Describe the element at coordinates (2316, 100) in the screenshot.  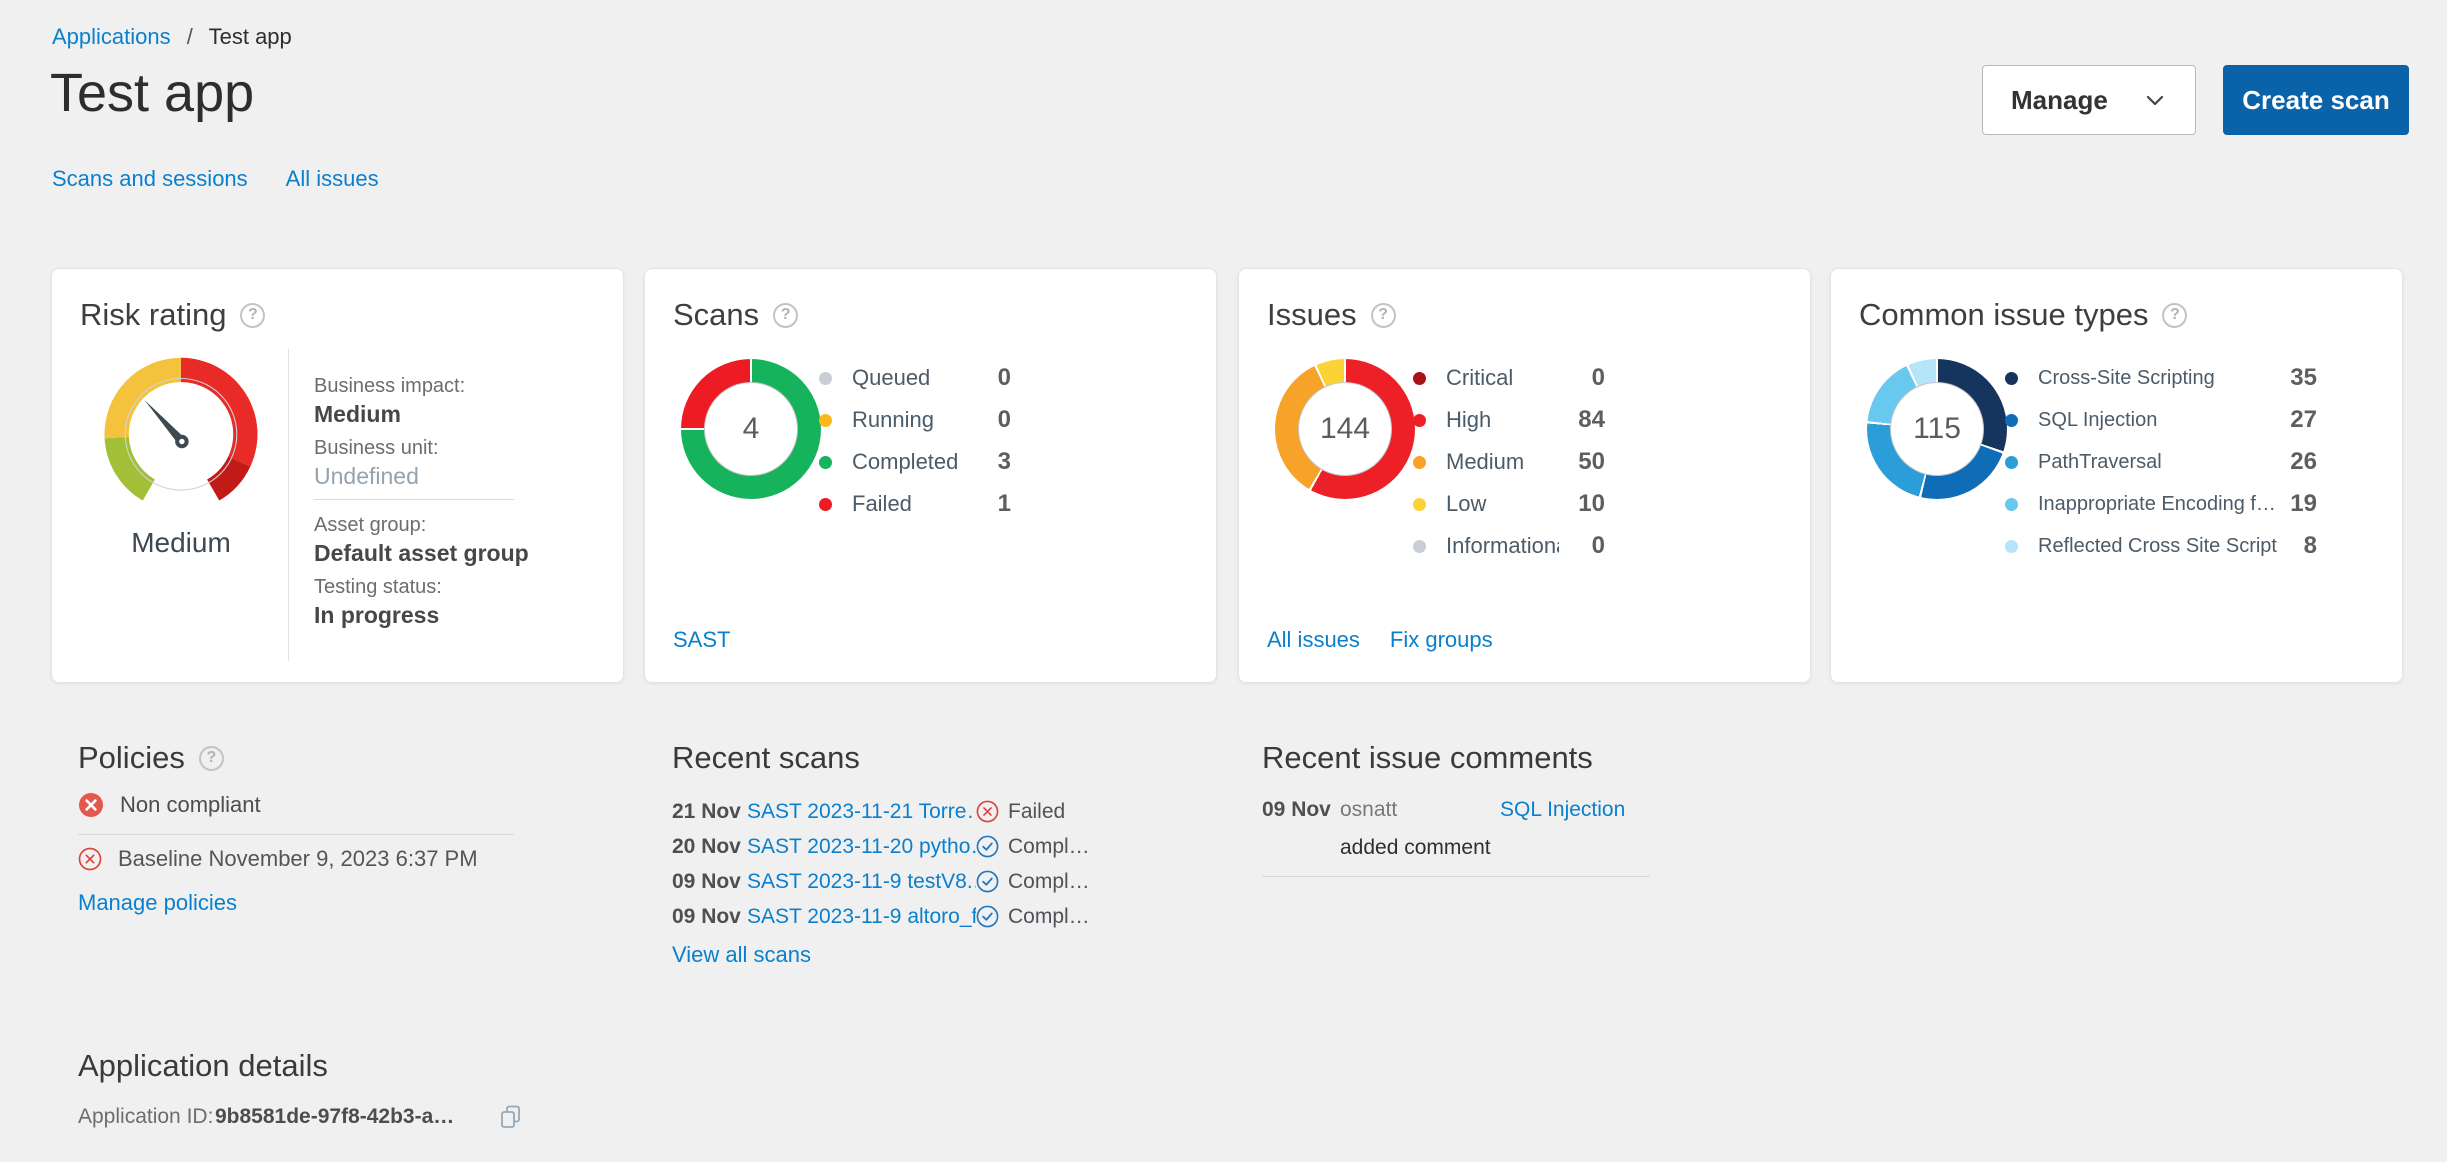
I see `create-scan-button: Create scan` at that location.